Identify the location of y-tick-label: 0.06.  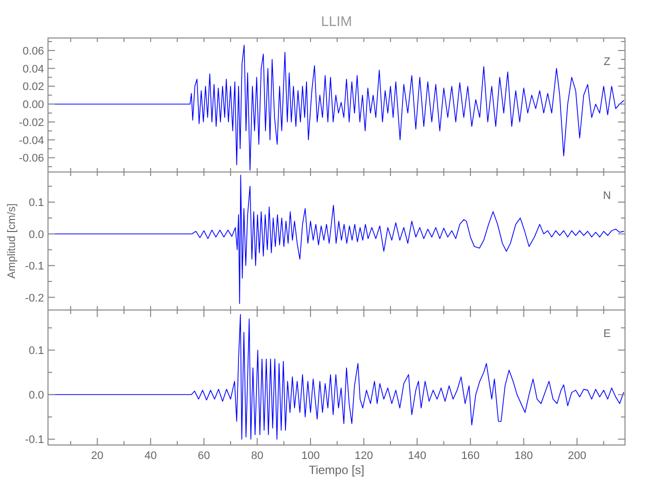
(33, 52).